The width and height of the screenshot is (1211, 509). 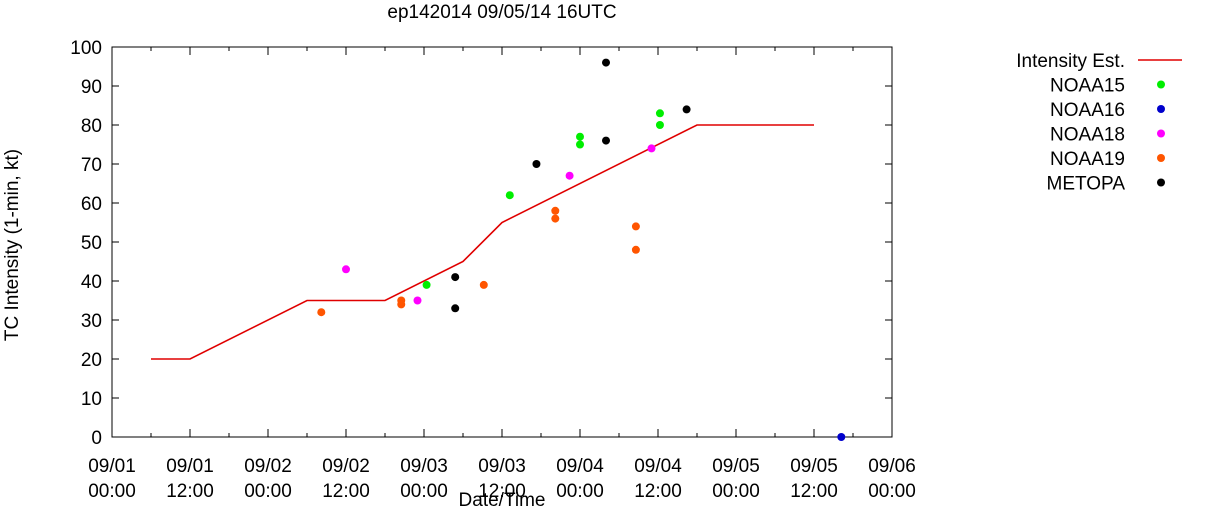 What do you see at coordinates (1087, 159) in the screenshot?
I see `legend-label: NOAA19` at bounding box center [1087, 159].